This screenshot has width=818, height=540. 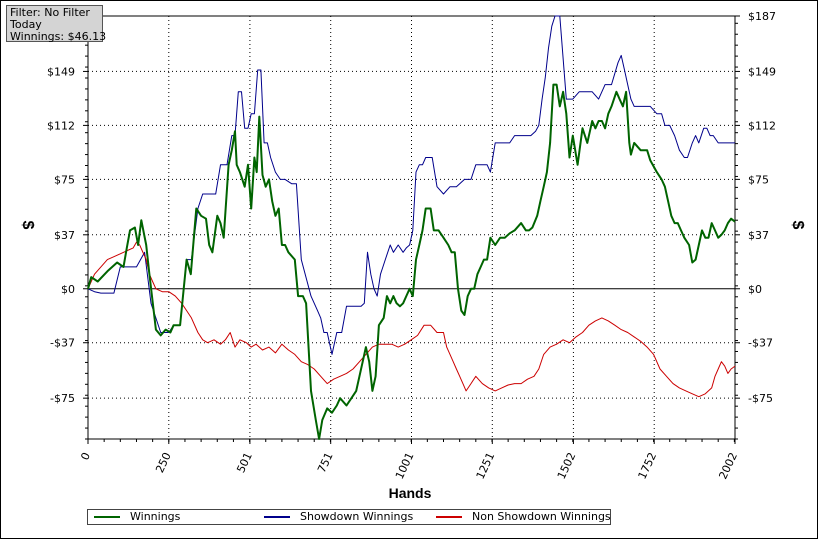 What do you see at coordinates (728, 465) in the screenshot?
I see `x-tick-label: 2002` at bounding box center [728, 465].